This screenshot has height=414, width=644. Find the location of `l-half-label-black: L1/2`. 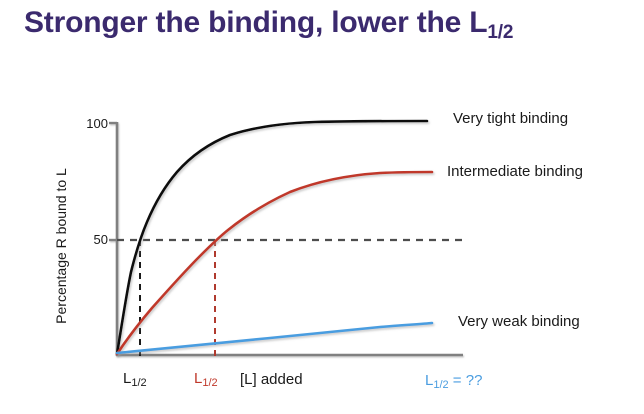

l-half-label-black: L1/2 is located at coordinates (135, 379).